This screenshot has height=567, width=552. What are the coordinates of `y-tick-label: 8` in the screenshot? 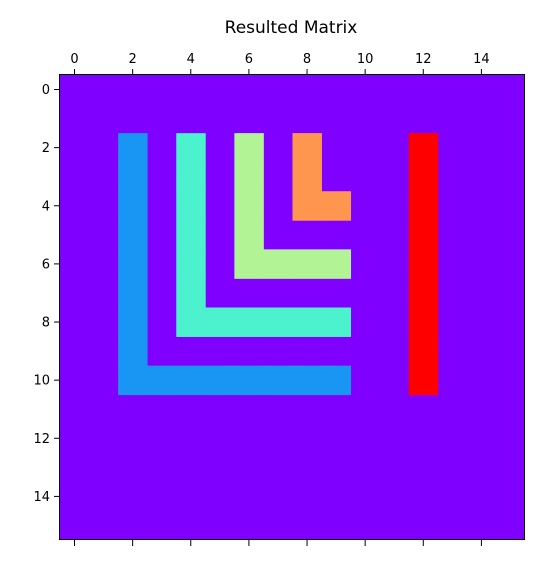 It's located at (46, 323).